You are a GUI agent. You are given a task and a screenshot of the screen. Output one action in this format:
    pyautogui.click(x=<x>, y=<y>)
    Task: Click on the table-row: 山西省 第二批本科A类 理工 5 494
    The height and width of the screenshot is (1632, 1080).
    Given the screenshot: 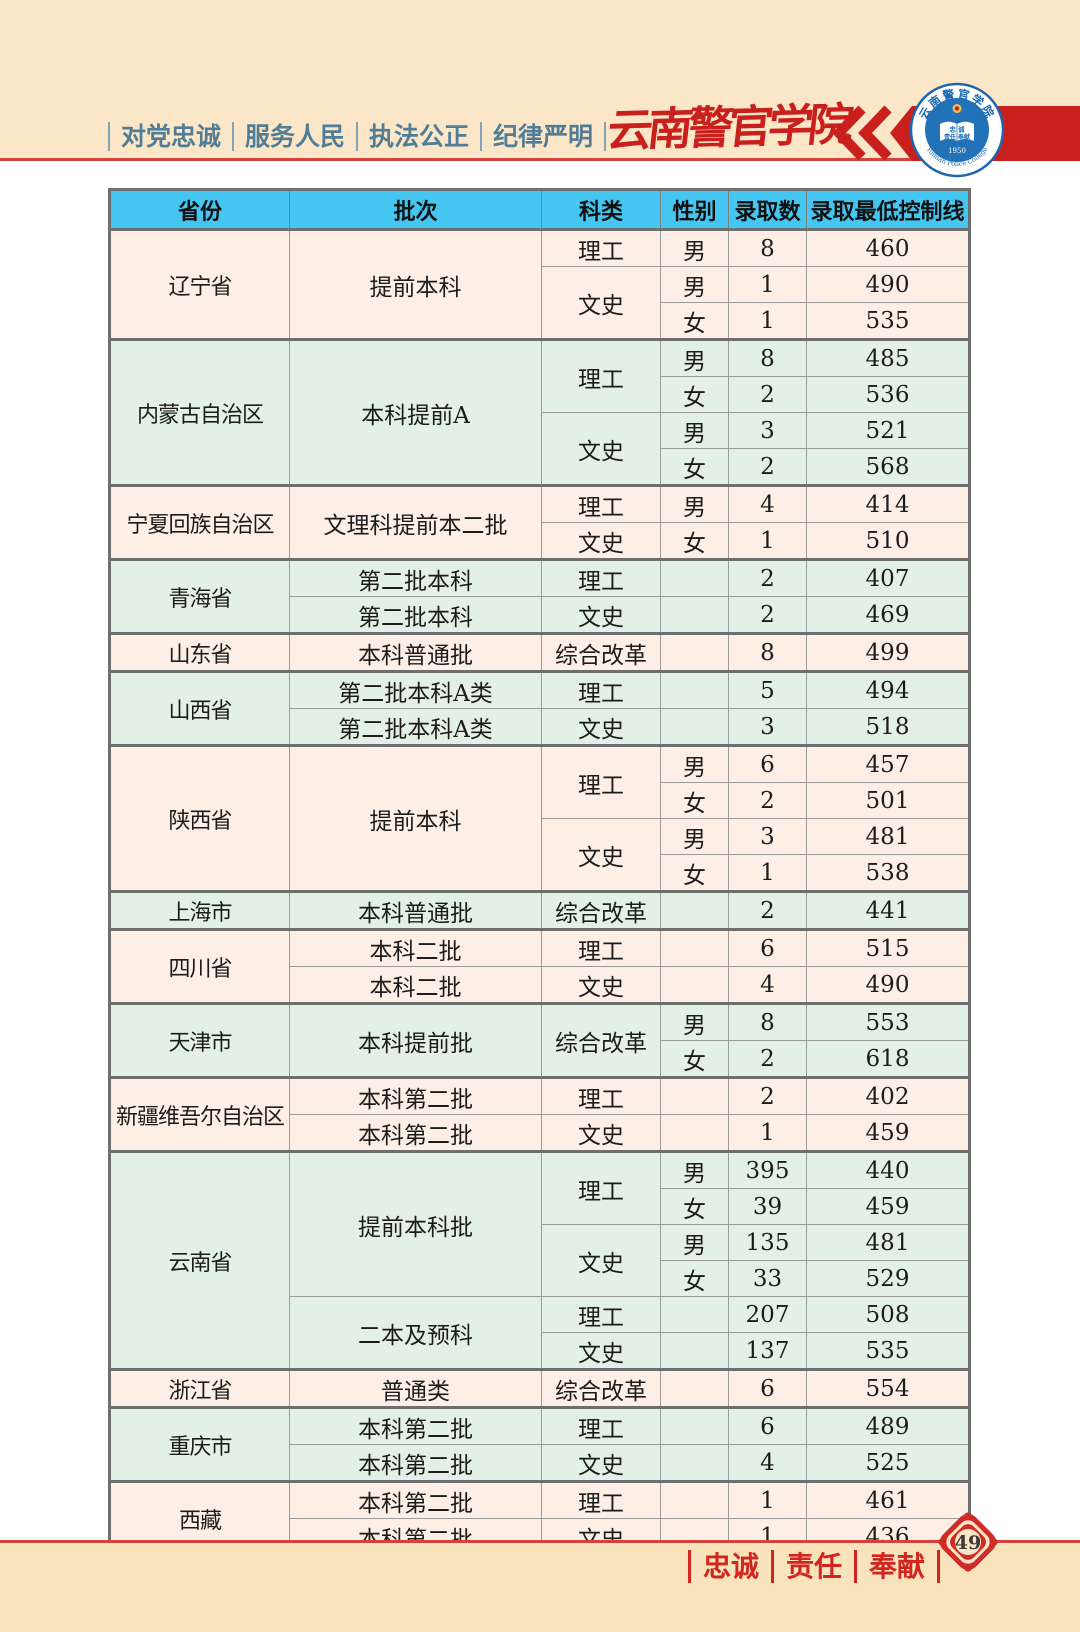 What is the action you would take?
    pyautogui.click(x=539, y=708)
    